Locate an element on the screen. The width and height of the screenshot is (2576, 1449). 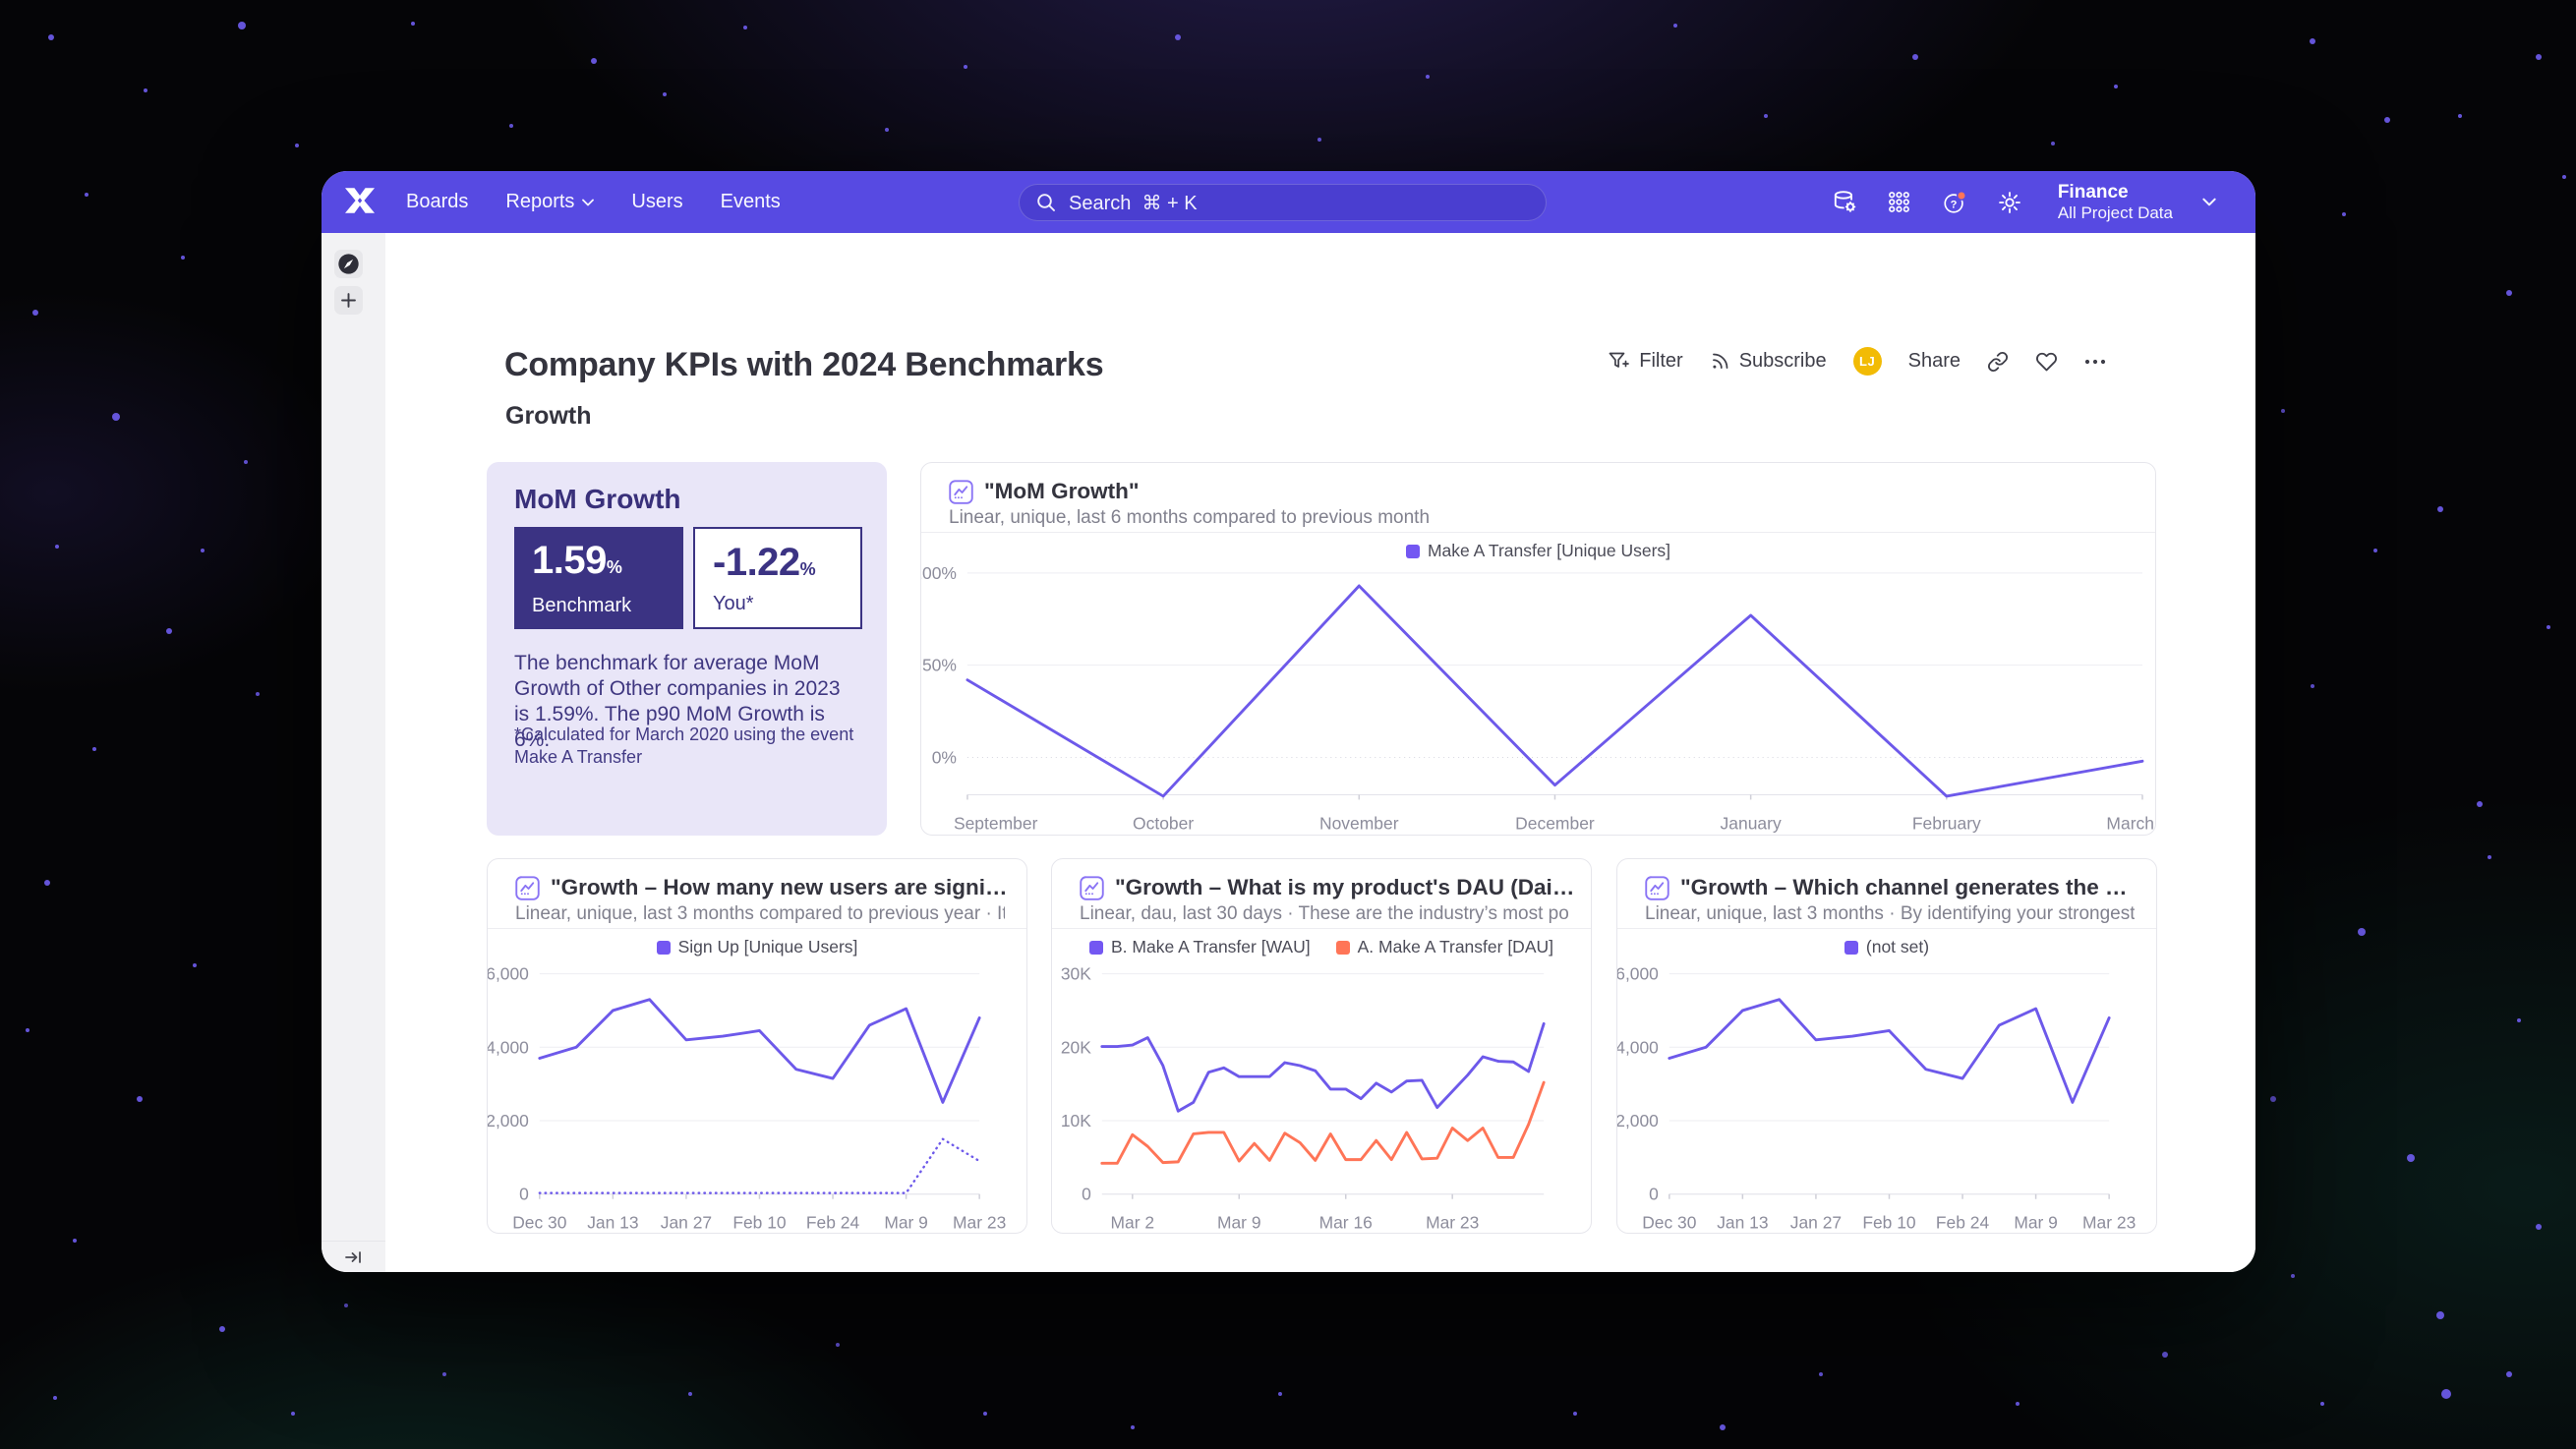
chart-legend: Sign Up [Unique Users] is located at coordinates (757, 947).